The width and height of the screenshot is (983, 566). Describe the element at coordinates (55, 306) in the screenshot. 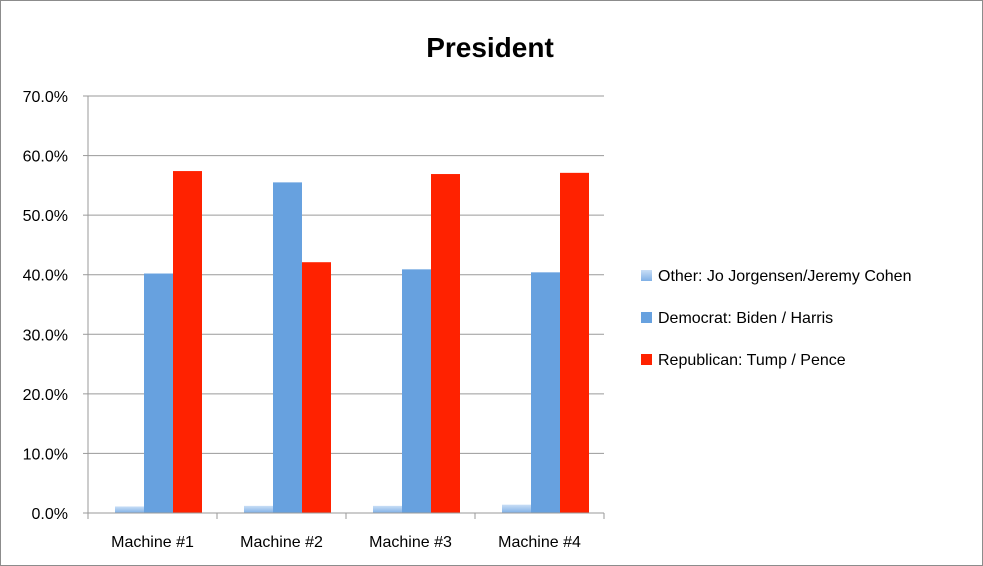

I see `y-axis-ticks: 0.0% 10.0% 20.0% 30.0% 40.0% 50.0% 60.0% 70.0%` at that location.